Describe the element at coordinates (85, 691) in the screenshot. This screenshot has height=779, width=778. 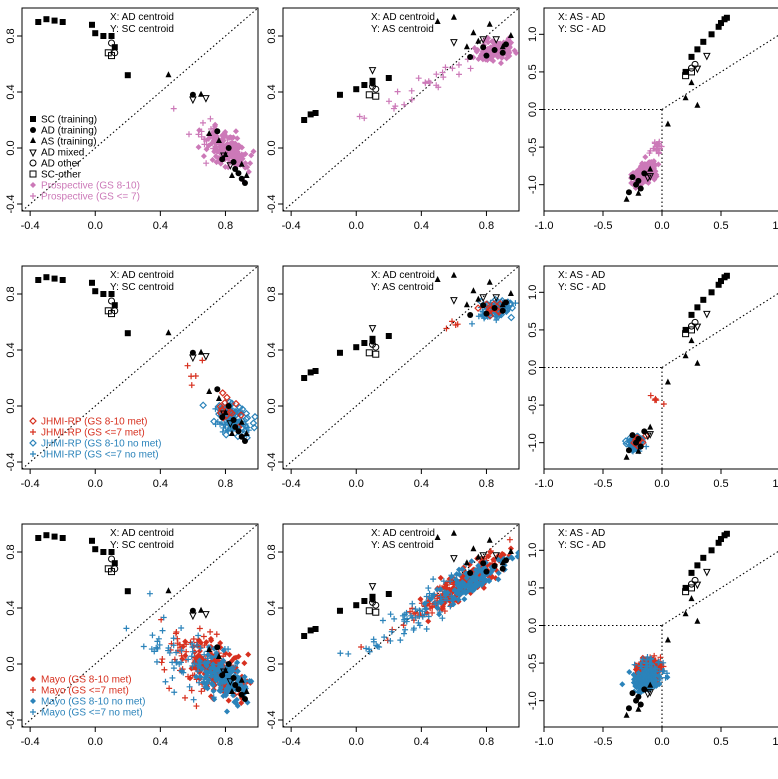
I see `legend-label: Mayo (GS <=7 met)` at that location.